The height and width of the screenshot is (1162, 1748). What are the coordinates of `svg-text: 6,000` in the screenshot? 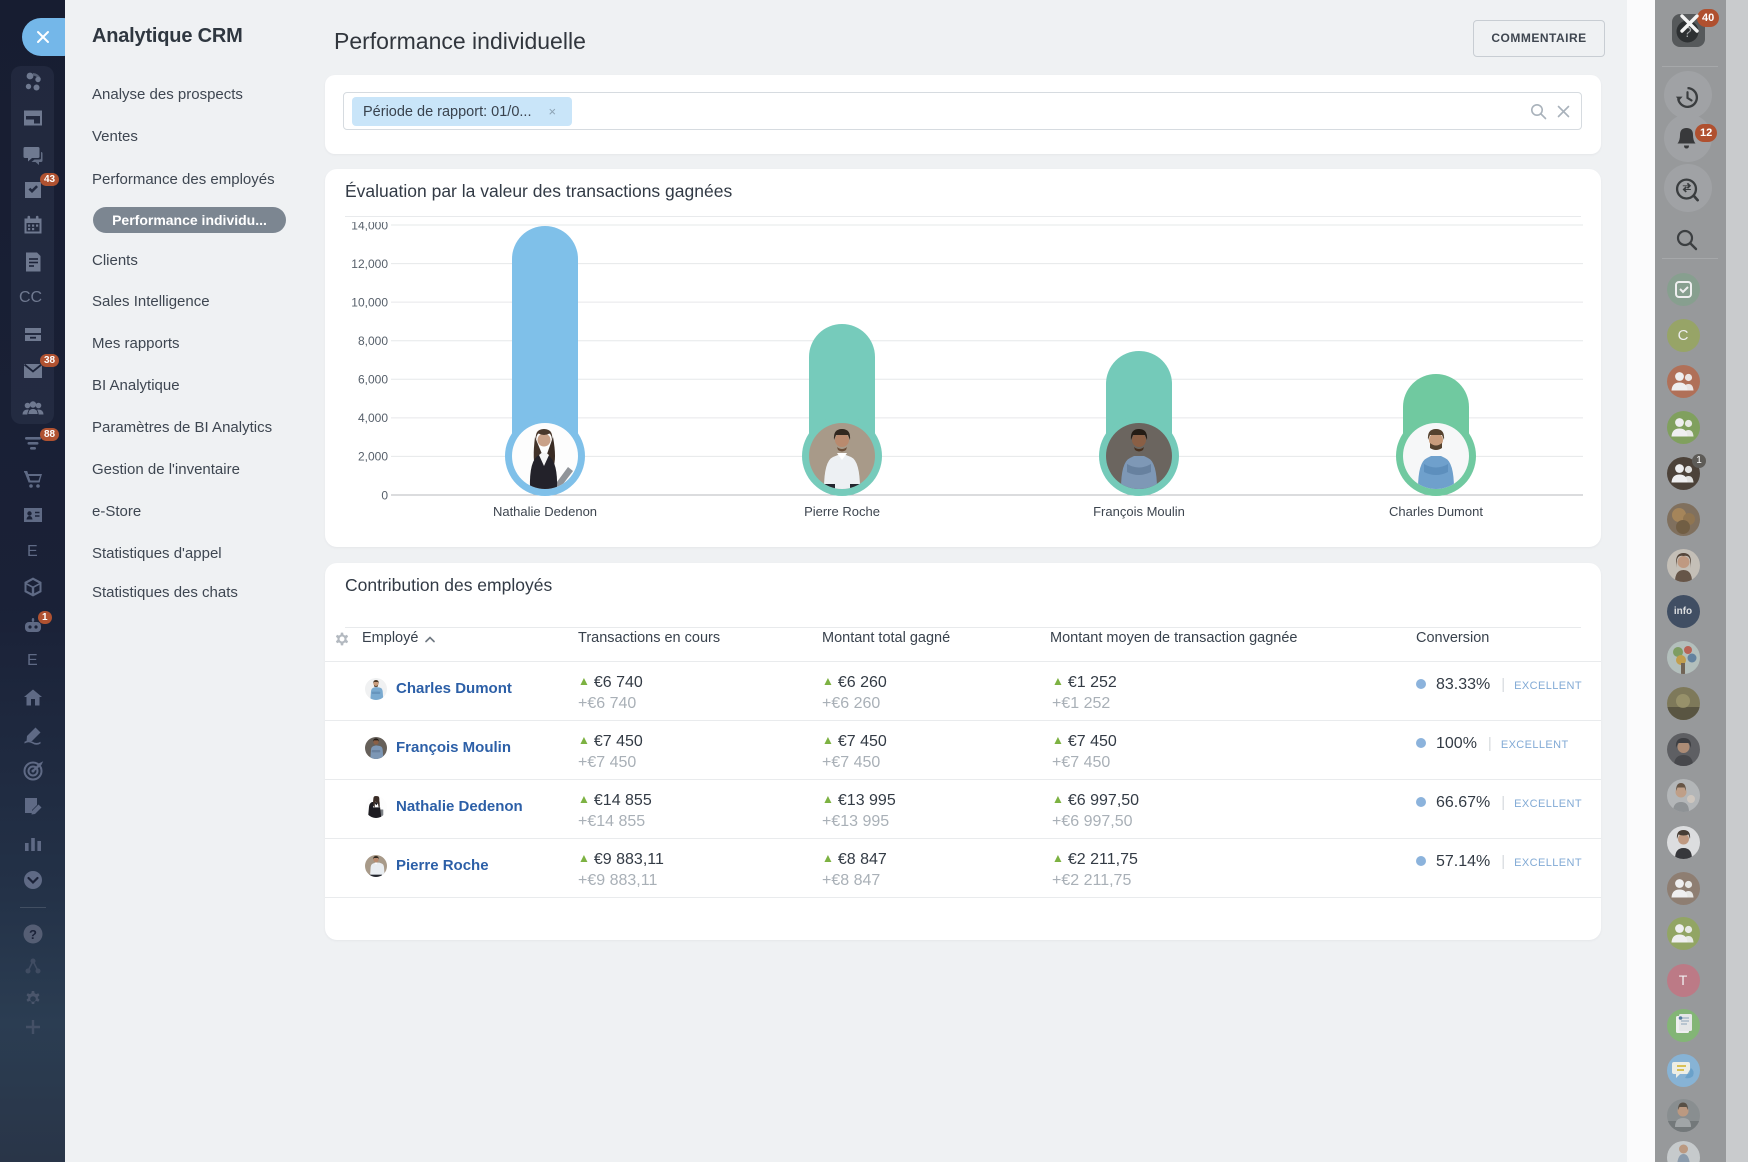 It's located at (373, 380).